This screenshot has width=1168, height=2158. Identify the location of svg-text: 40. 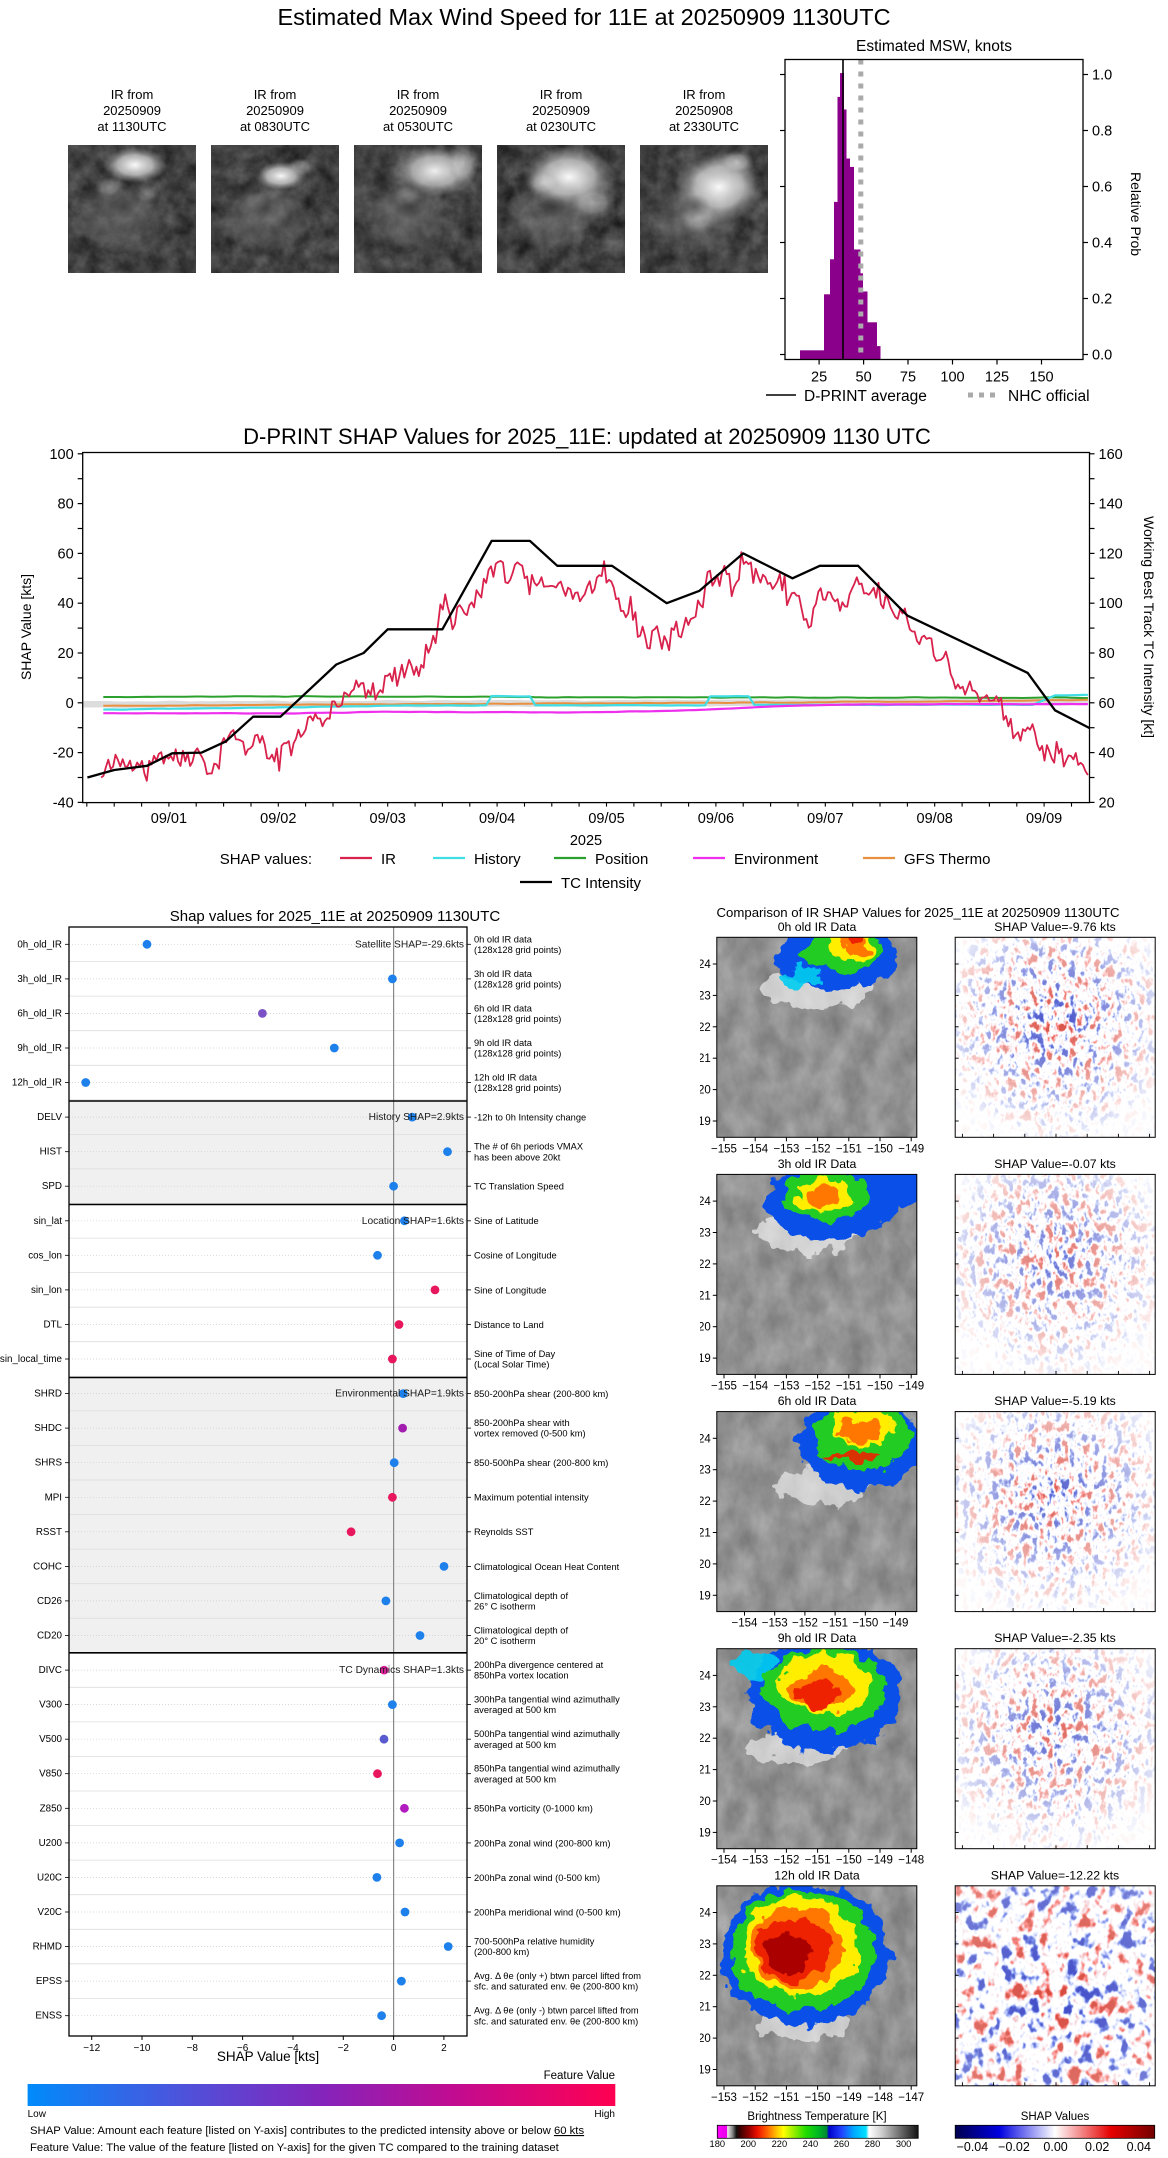
(66, 604).